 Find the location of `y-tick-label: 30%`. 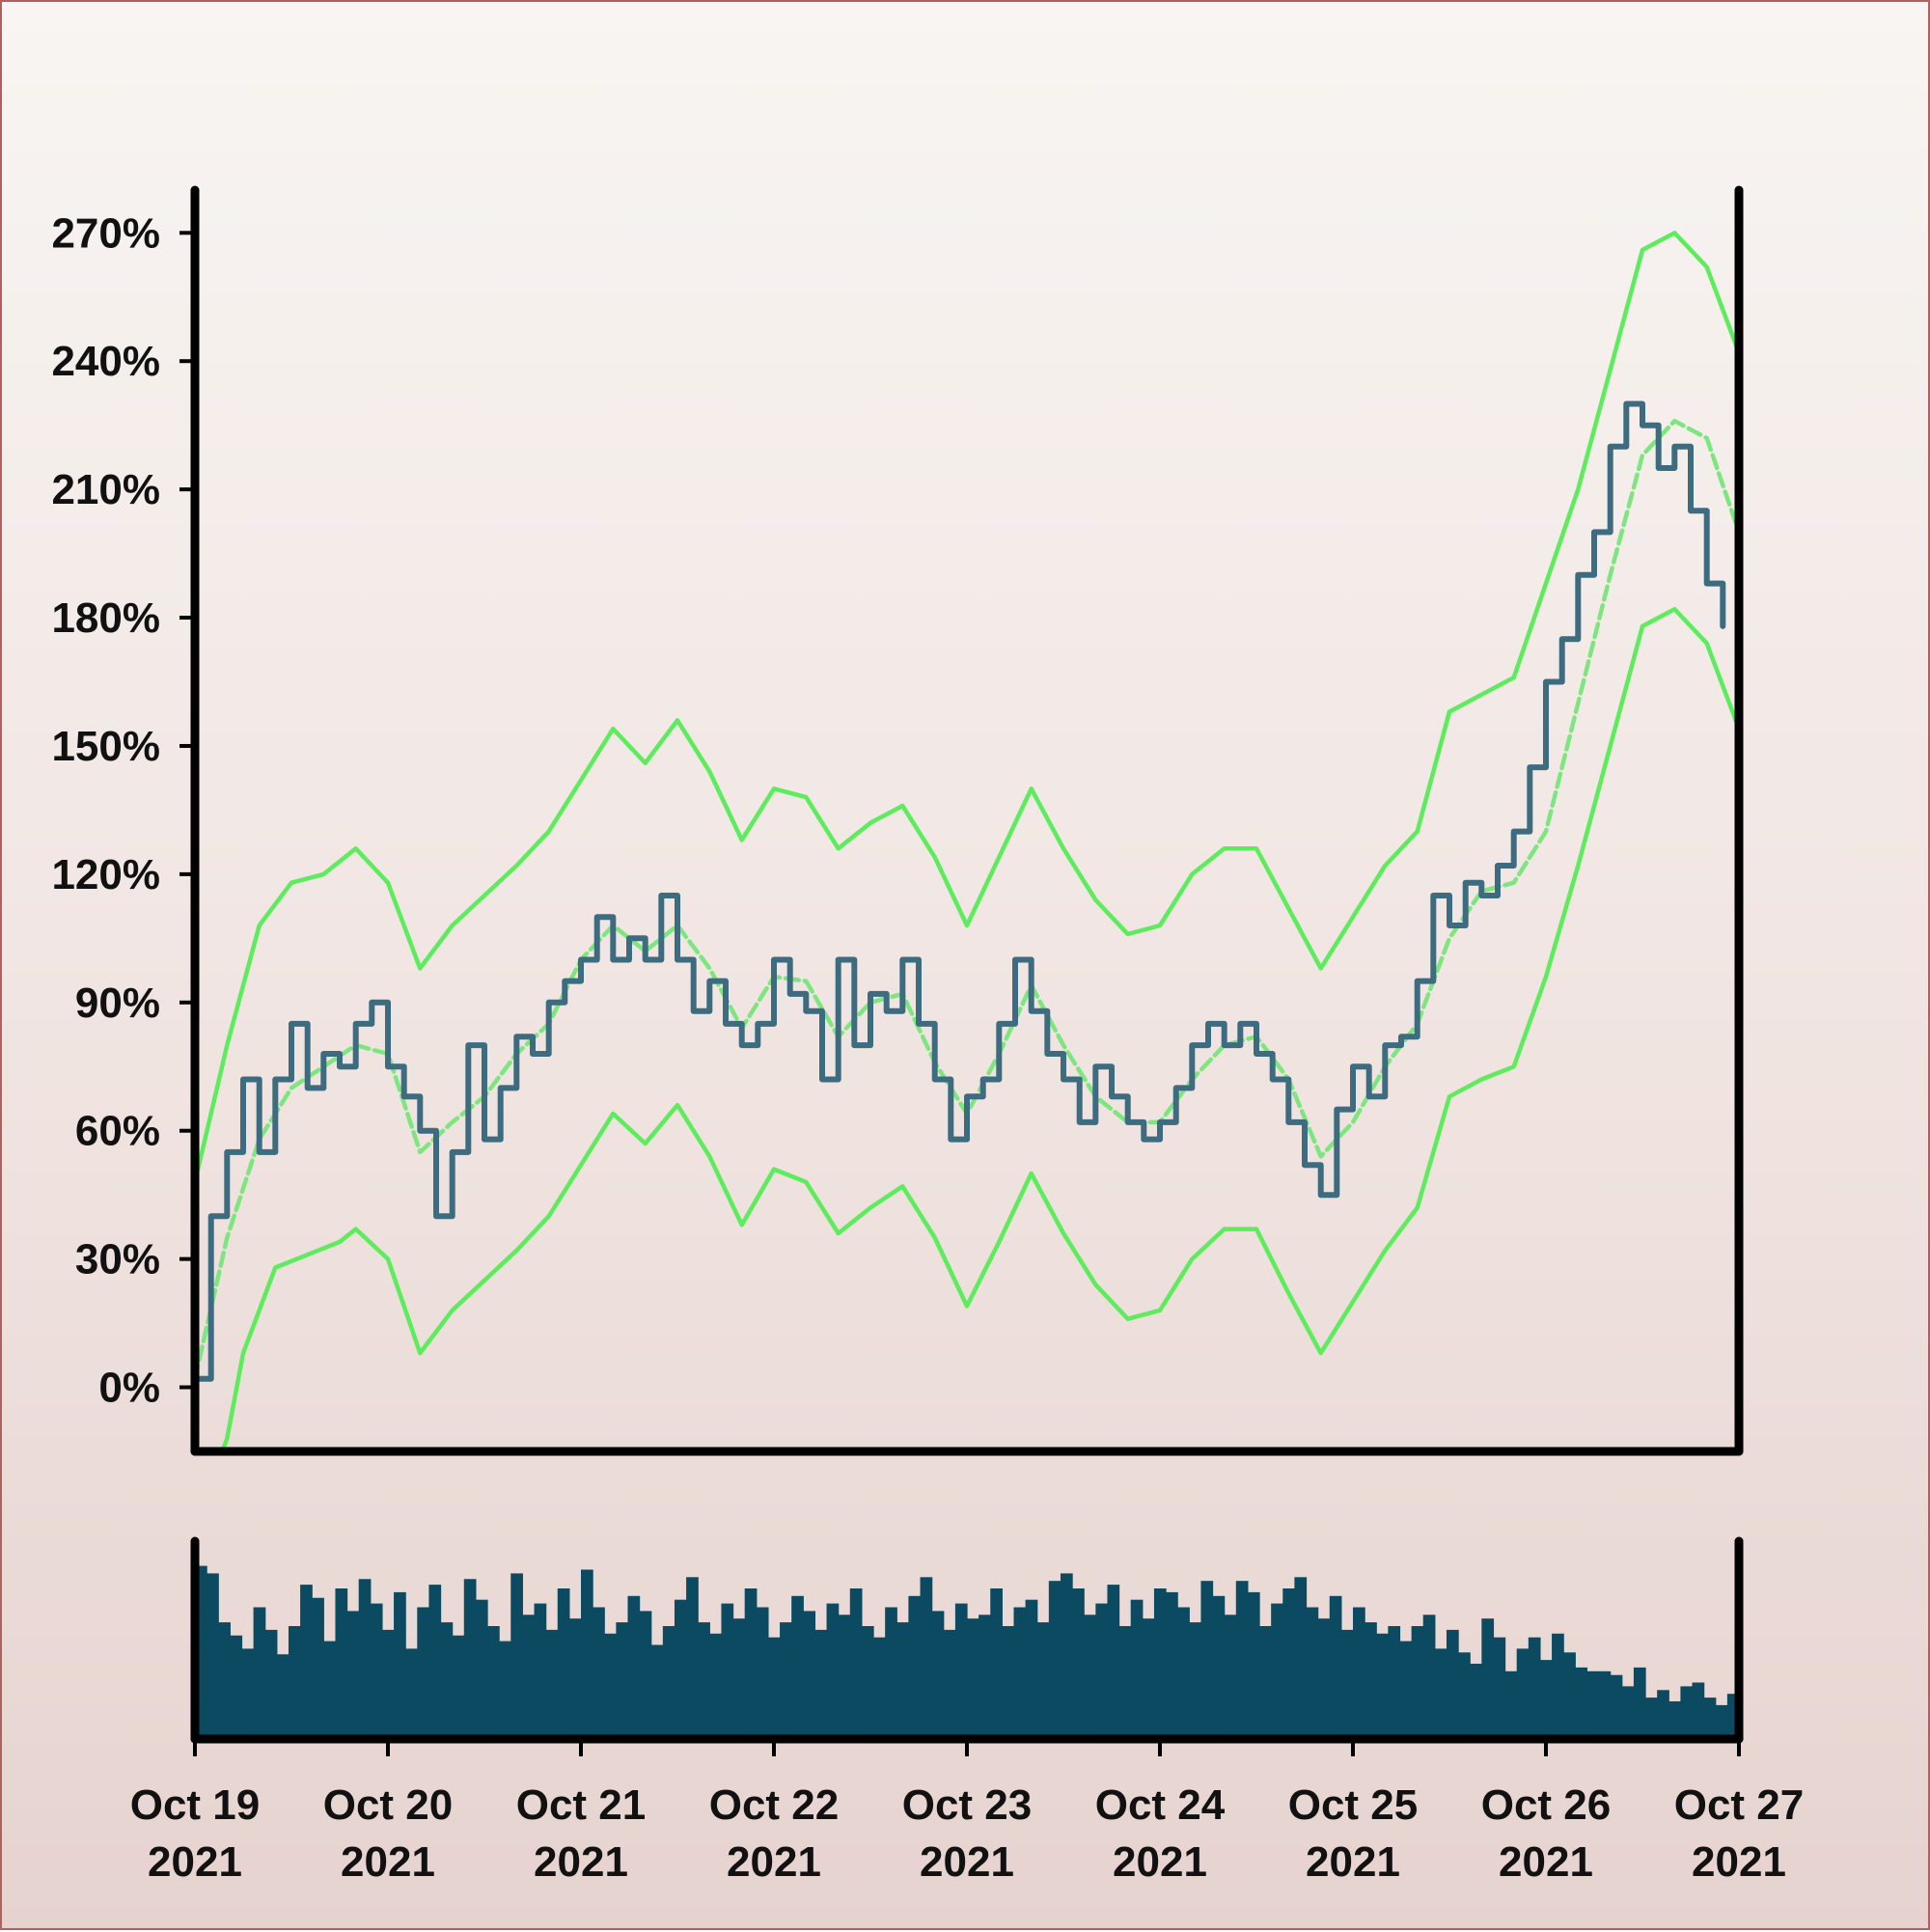

y-tick-label: 30% is located at coordinates (117, 1259).